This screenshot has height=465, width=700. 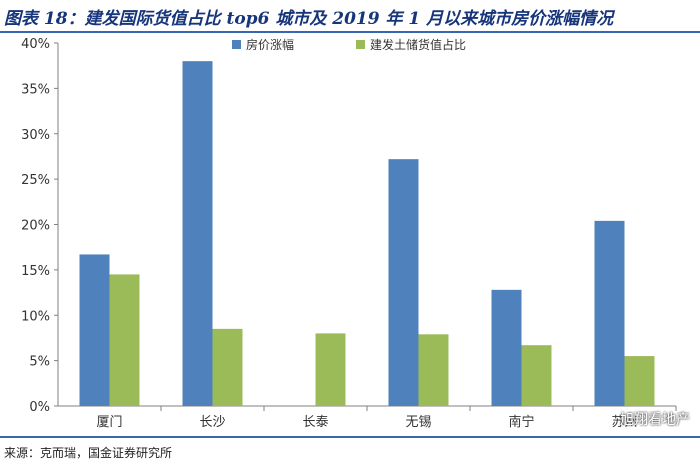 I want to click on y-tick-label: 5%, so click(x=39, y=362).